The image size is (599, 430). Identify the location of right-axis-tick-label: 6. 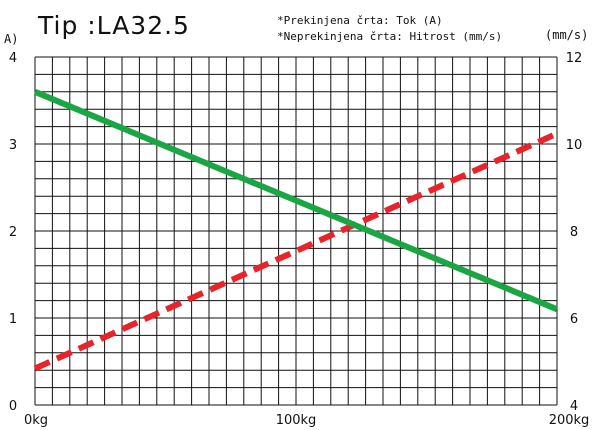
(574, 319).